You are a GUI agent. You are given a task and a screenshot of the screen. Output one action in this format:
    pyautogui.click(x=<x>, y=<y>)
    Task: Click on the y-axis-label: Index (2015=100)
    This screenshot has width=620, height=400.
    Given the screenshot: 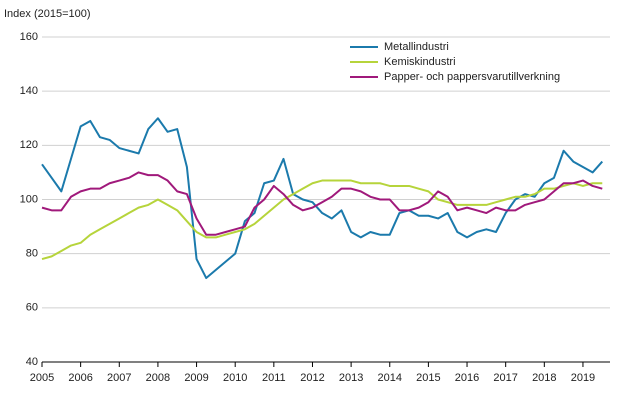 What is the action you would take?
    pyautogui.click(x=47, y=14)
    